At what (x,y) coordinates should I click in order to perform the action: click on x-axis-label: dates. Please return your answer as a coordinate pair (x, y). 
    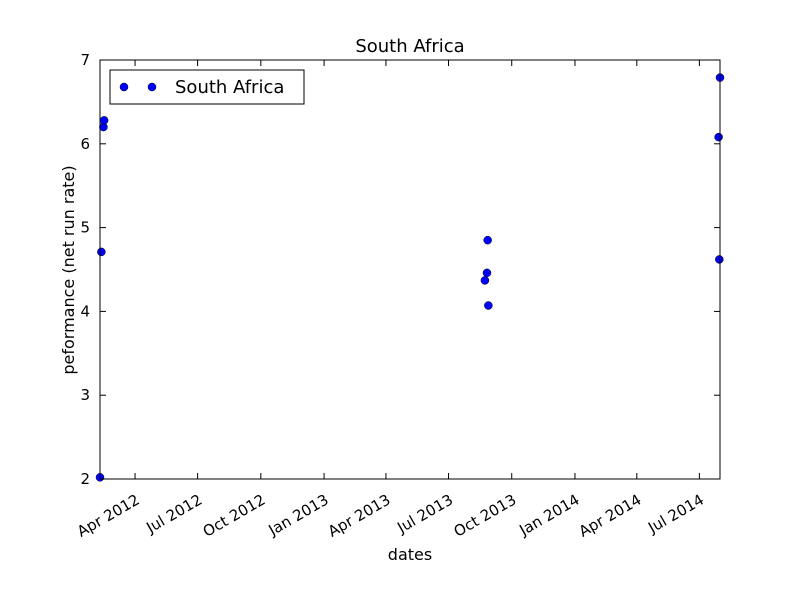
    Looking at the image, I should click on (410, 554).